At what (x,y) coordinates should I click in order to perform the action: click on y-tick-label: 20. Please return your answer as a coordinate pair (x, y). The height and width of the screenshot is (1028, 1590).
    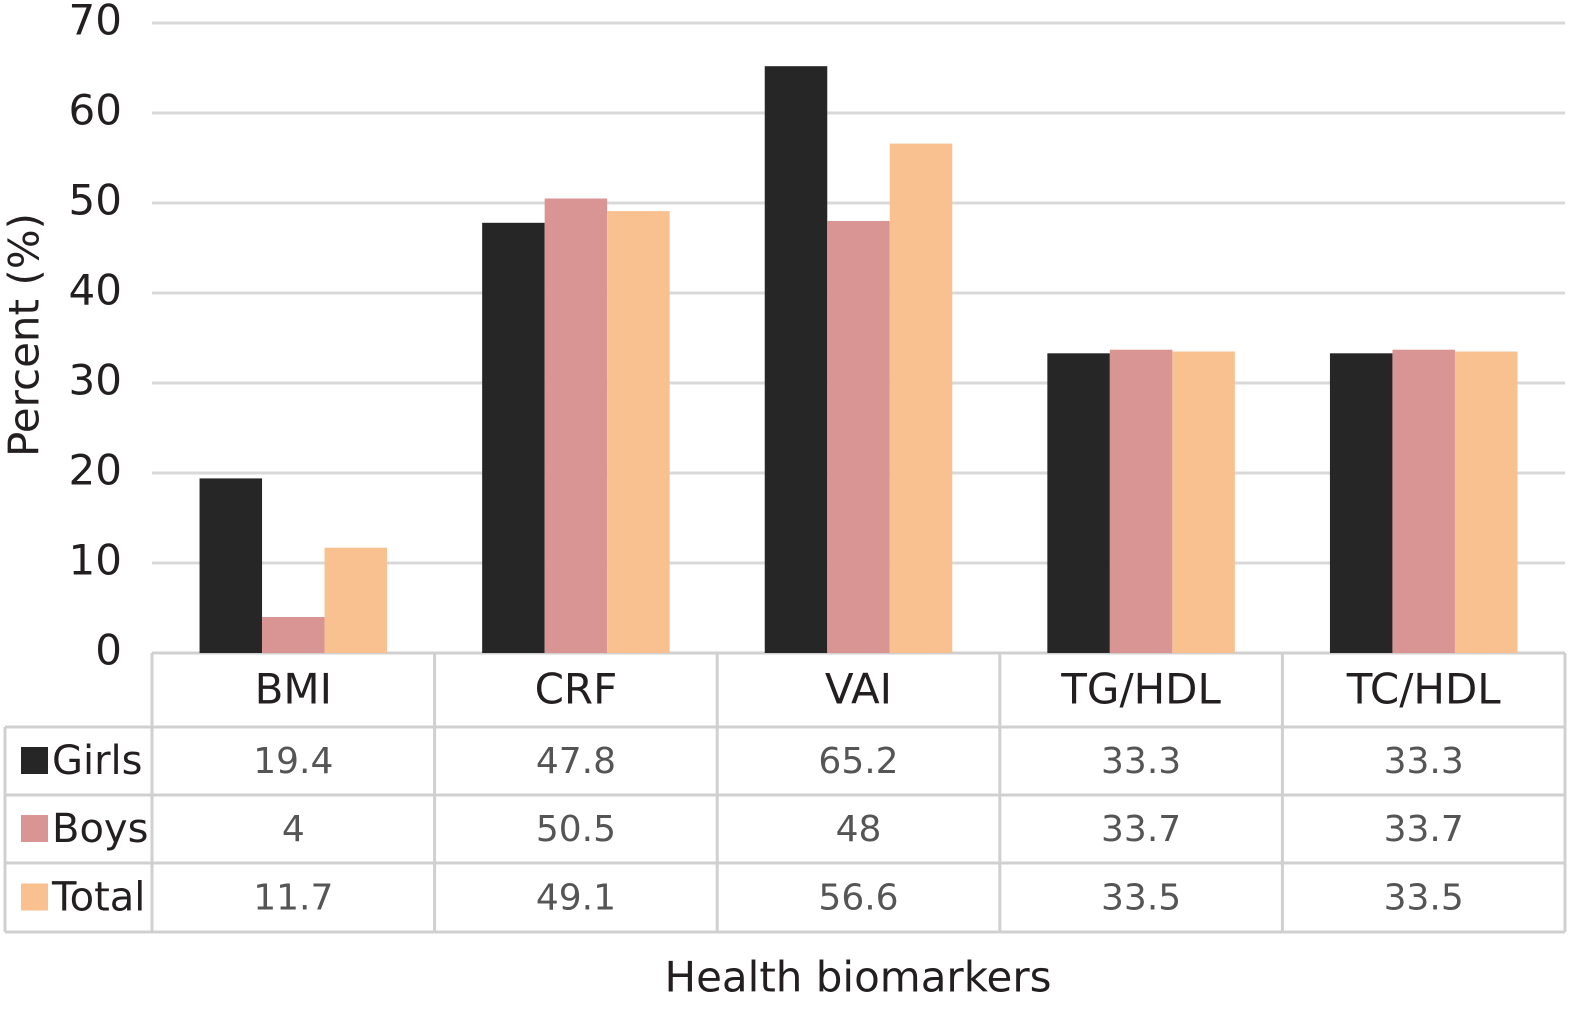
    Looking at the image, I should click on (95, 470).